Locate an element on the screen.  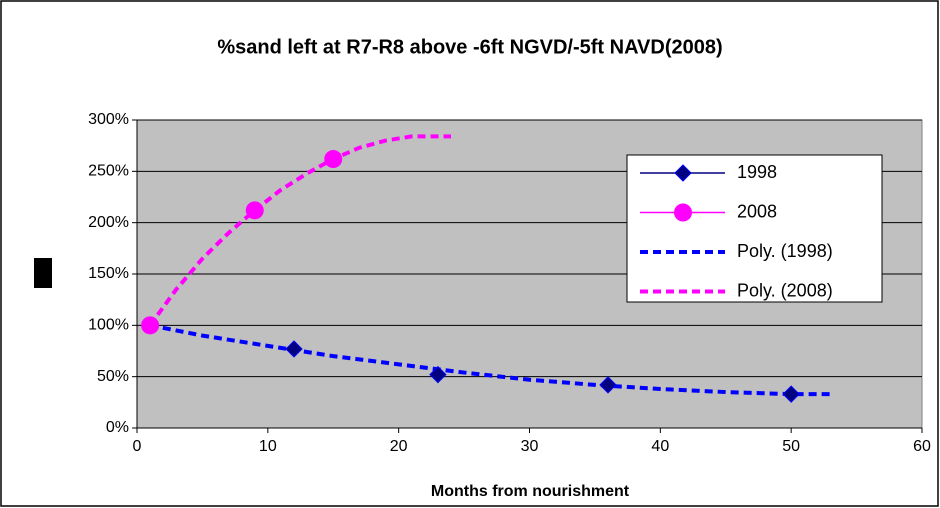
x-tick-label: 20 is located at coordinates (399, 446).